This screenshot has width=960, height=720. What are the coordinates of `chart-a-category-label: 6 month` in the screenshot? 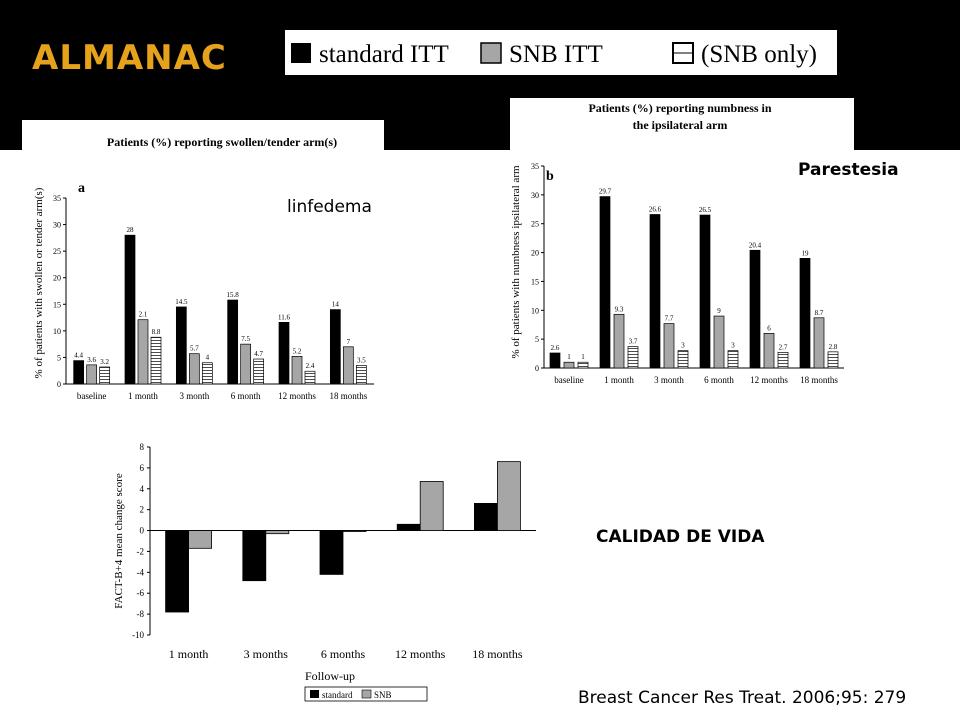 It's located at (246, 396).